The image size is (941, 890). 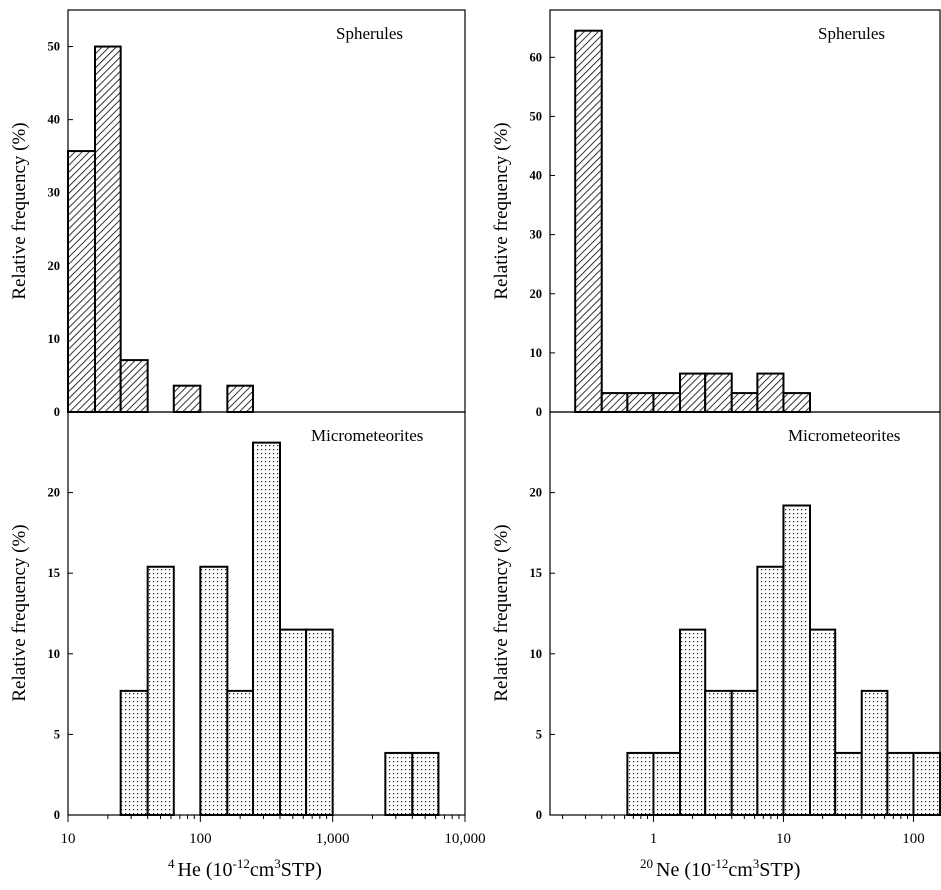 What do you see at coordinates (273, 831) in the screenshot?
I see `x-axis-ticks: 10 100 1,000 10,000` at bounding box center [273, 831].